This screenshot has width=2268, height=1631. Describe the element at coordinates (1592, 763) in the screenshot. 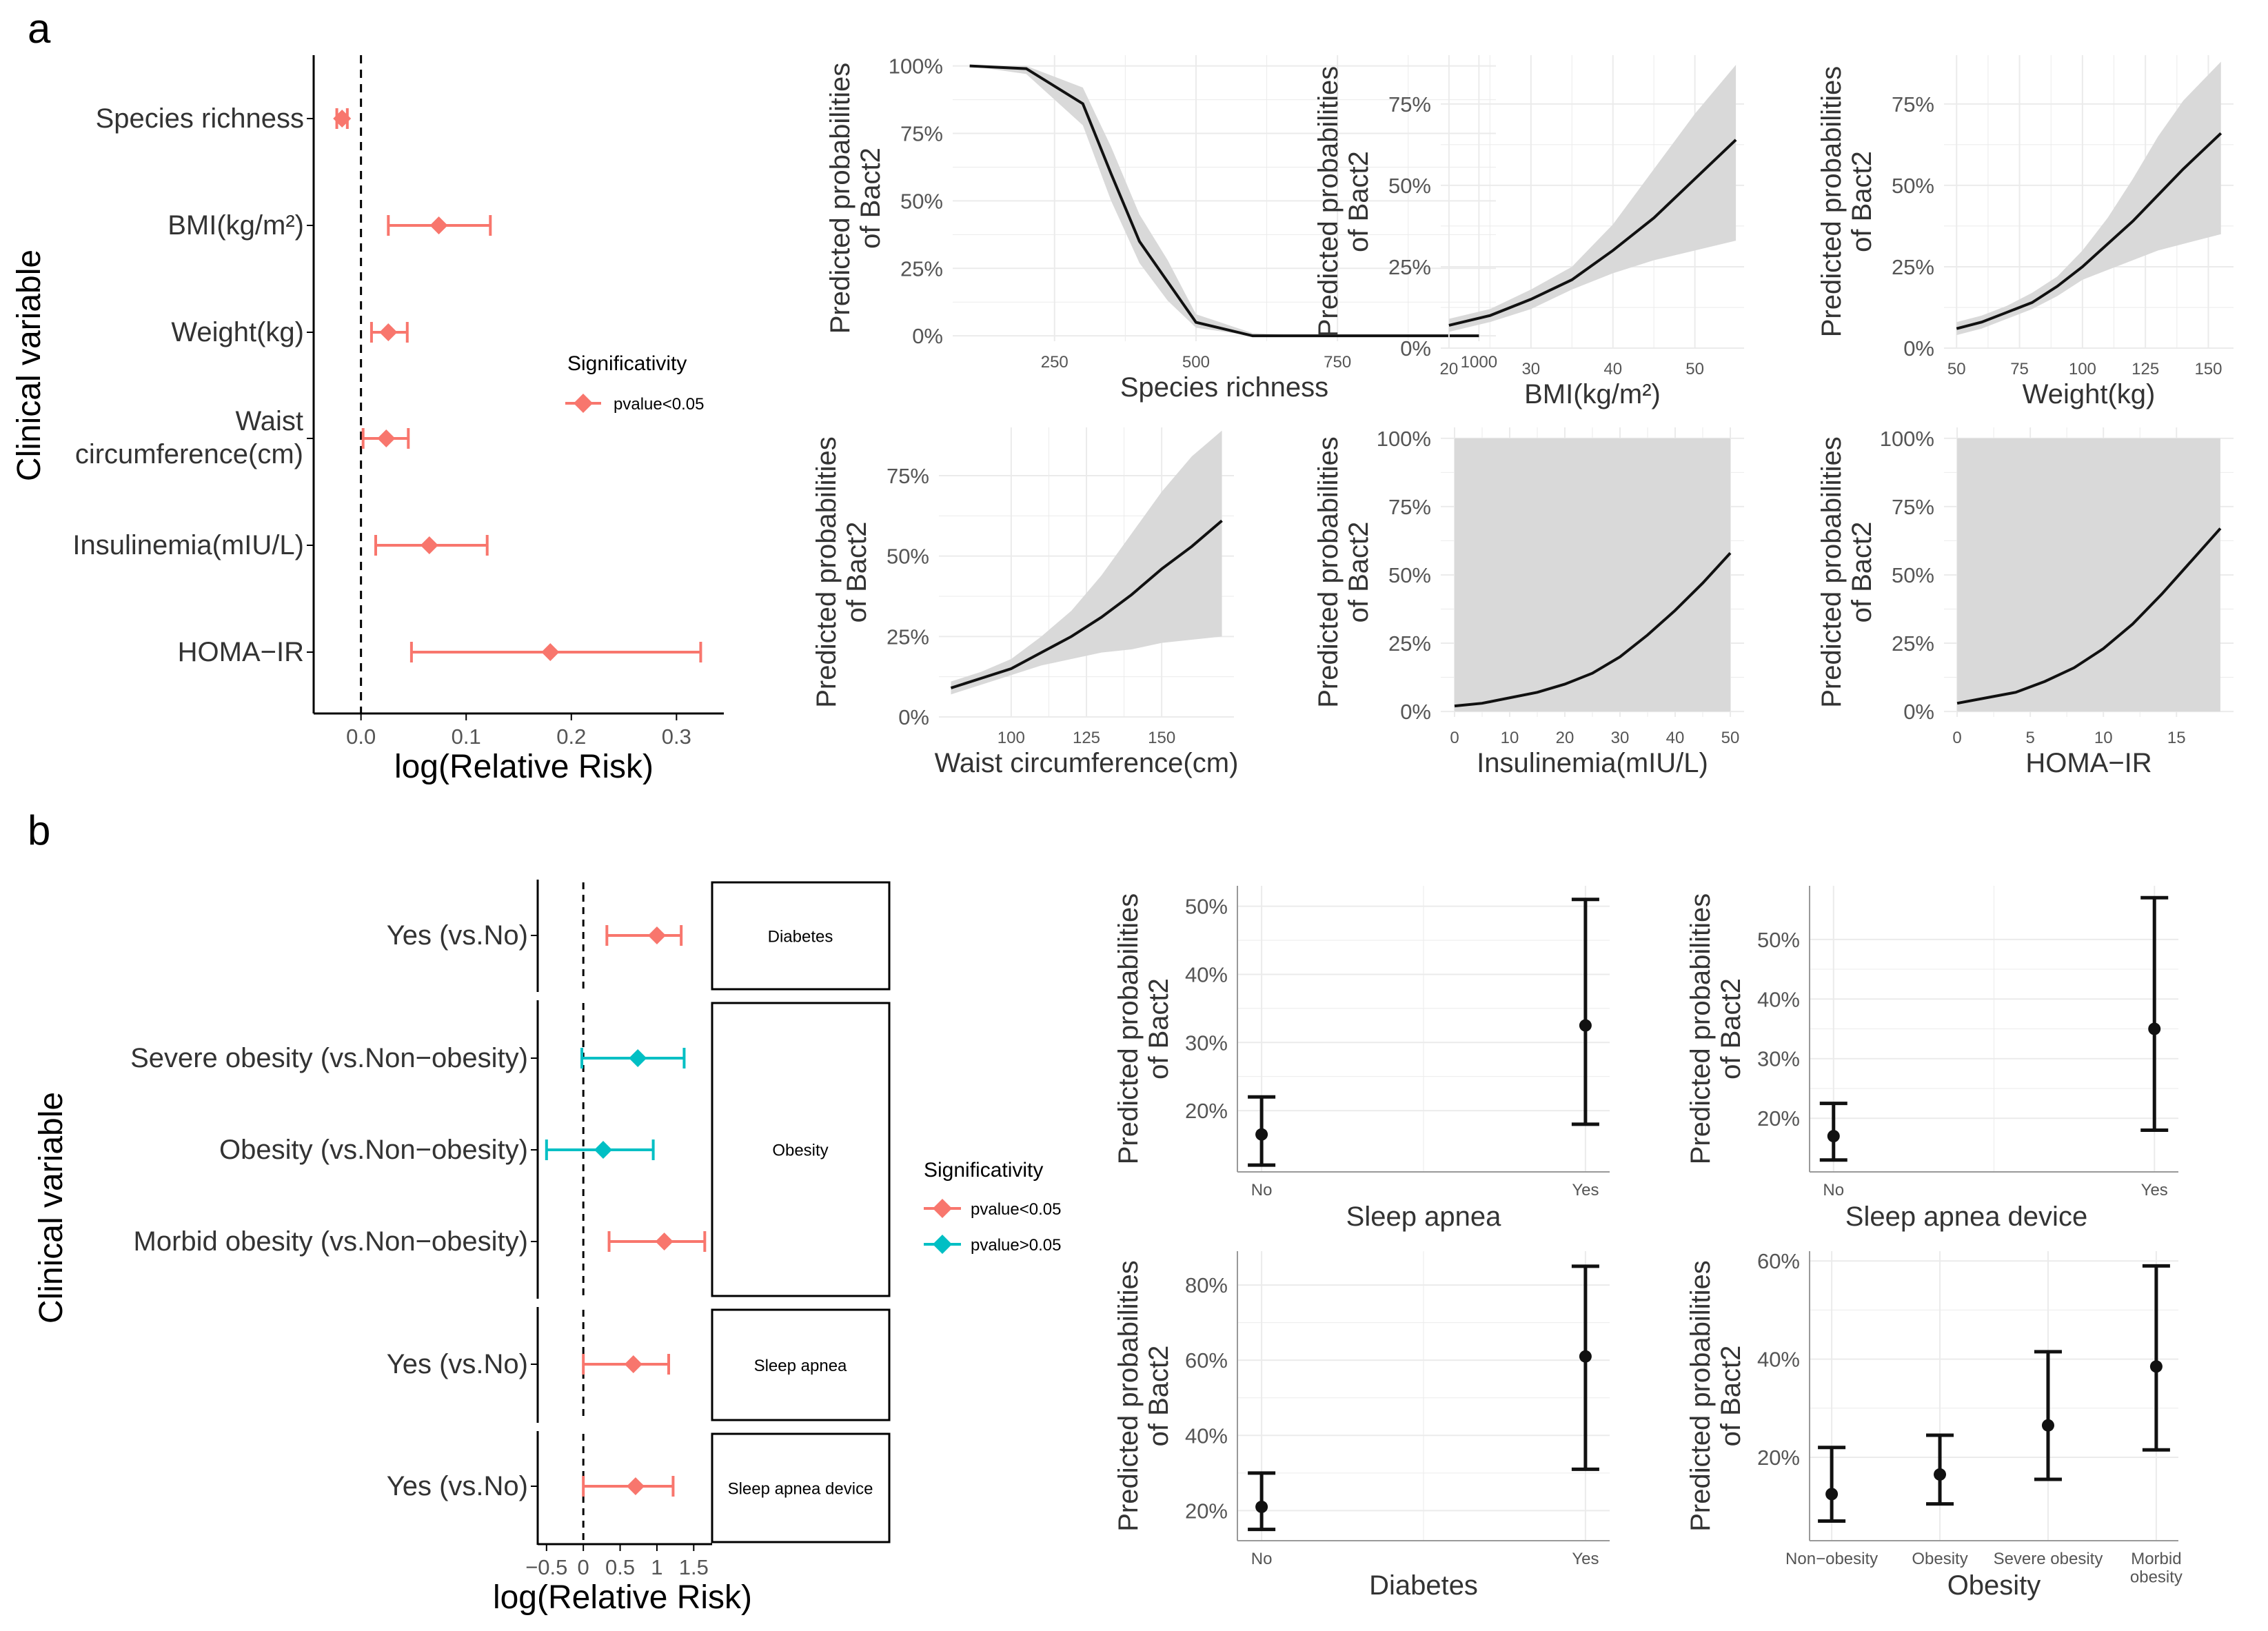

I see `x-axis-title: Insulinemia(mIU/L)` at that location.